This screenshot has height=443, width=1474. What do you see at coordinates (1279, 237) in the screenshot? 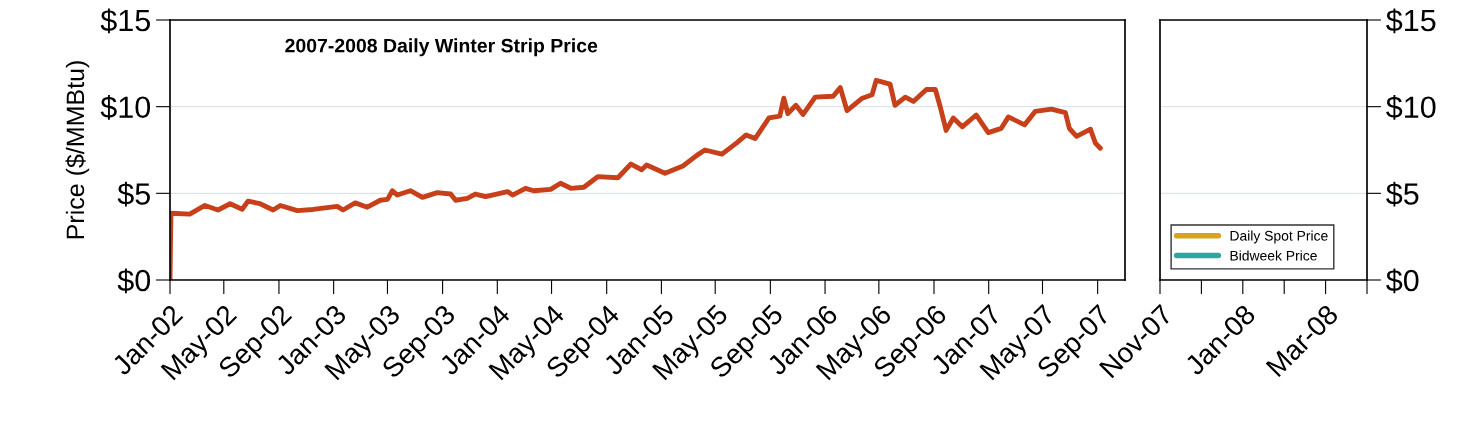
I see `legend-label: Daily Spot Price` at bounding box center [1279, 237].